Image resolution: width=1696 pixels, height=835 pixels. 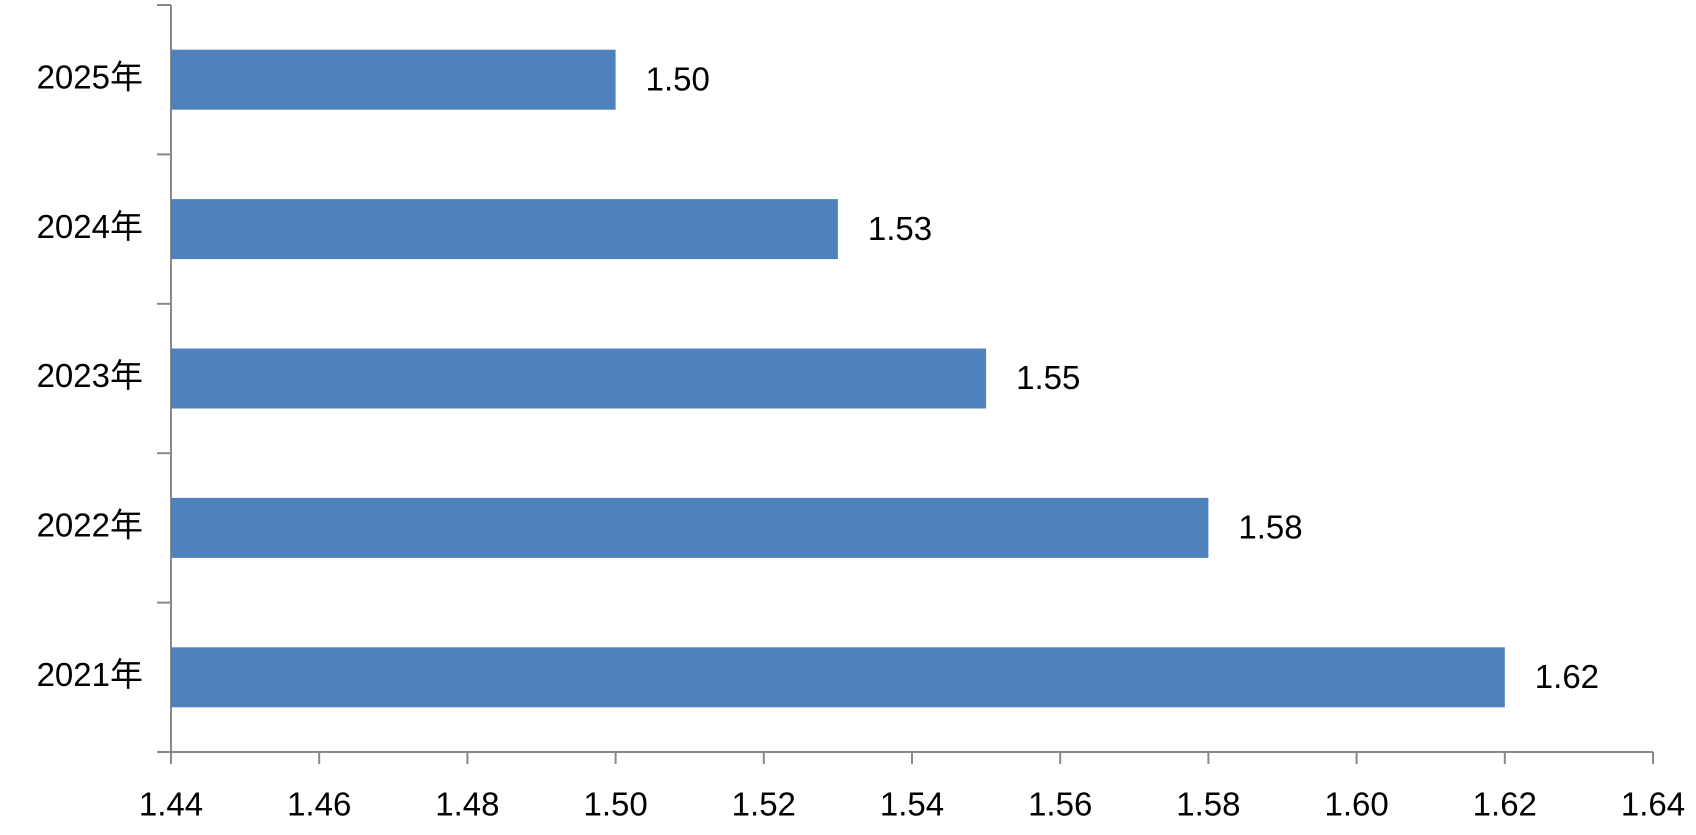 I want to click on data-label: 1.55, so click(x=1048, y=377).